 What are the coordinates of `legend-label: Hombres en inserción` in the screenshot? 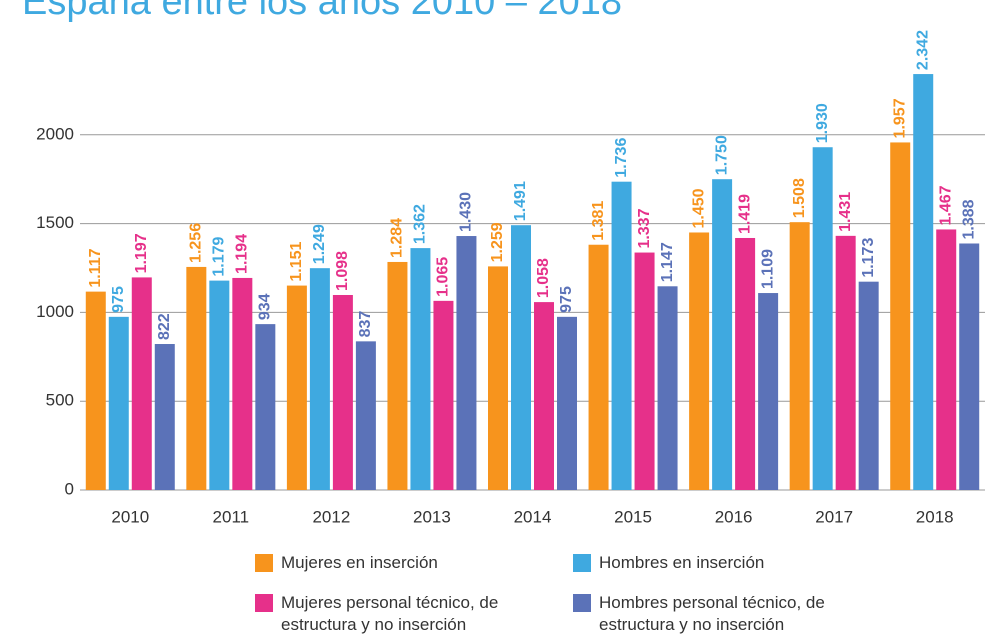 It's located at (682, 562).